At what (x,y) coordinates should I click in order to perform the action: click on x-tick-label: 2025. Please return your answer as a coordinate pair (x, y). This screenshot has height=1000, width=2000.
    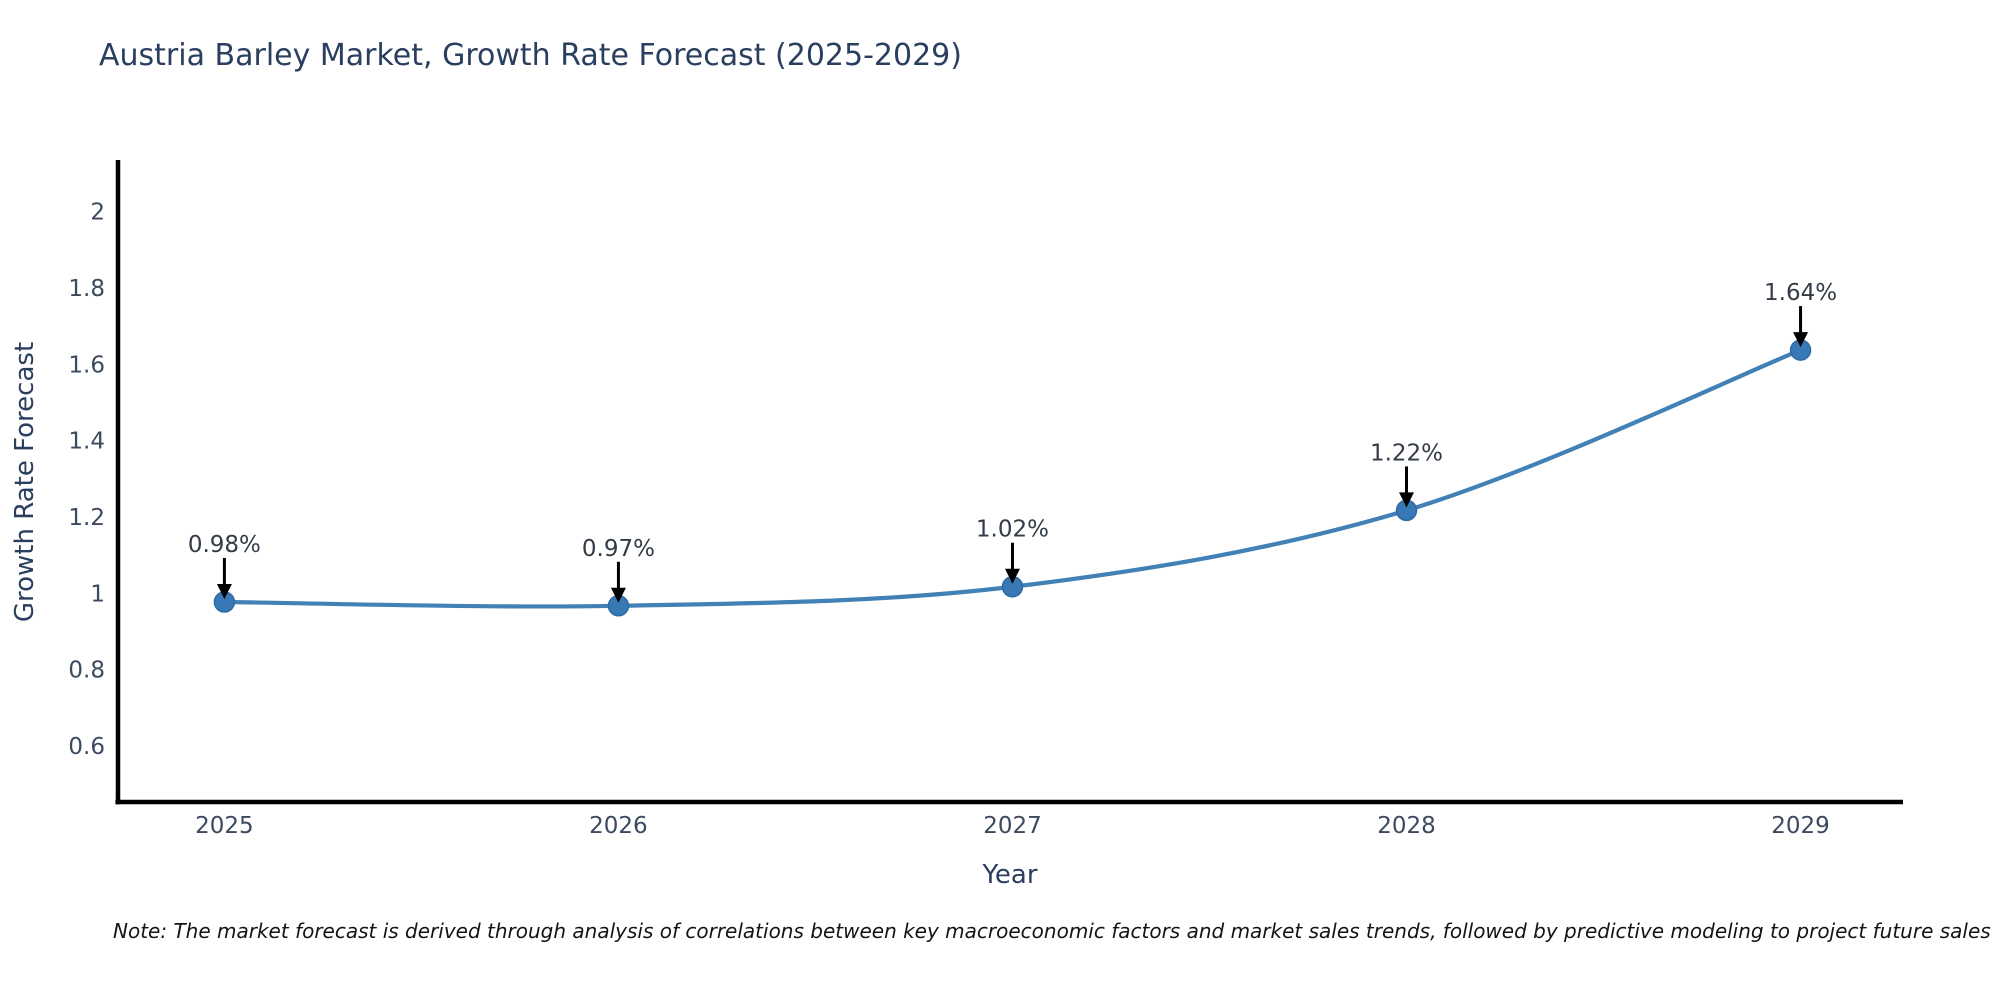
    Looking at the image, I should click on (224, 826).